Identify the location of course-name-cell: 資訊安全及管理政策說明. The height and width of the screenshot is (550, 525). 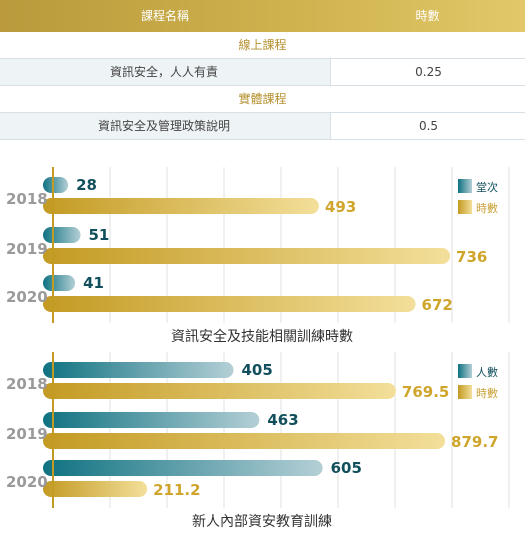
(163, 126).